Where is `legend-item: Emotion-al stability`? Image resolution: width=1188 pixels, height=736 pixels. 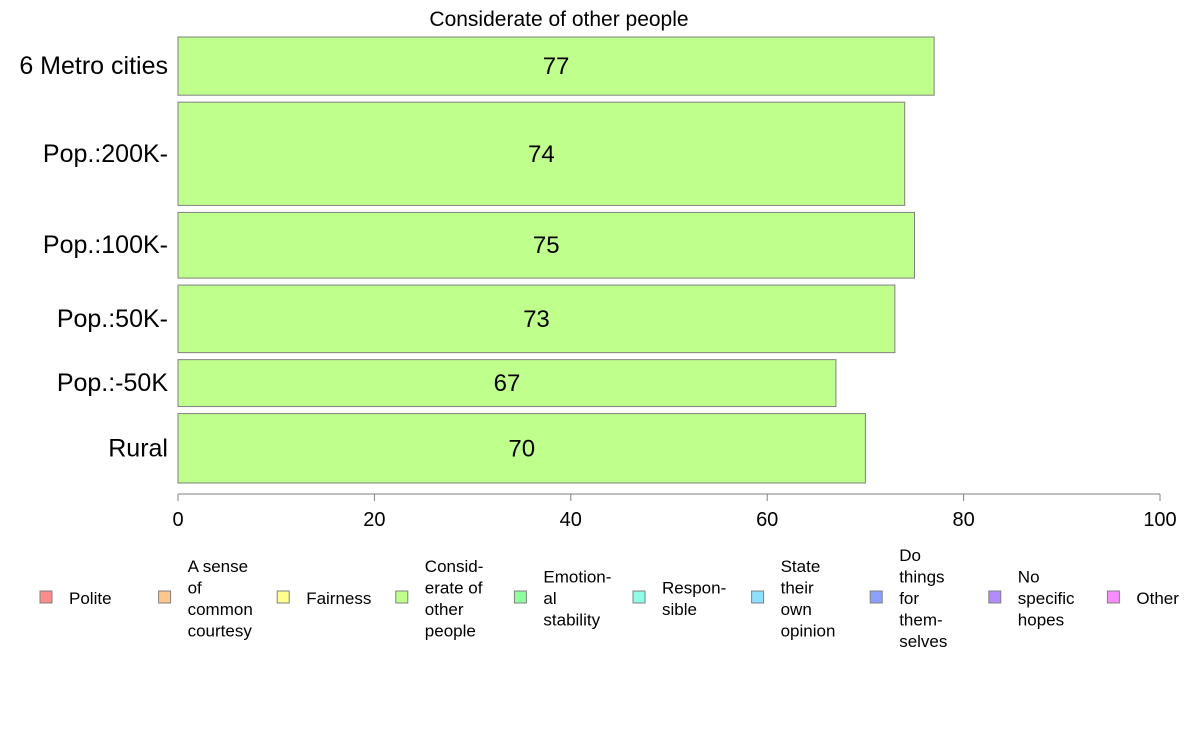
legend-item: Emotion-al stability is located at coordinates (562, 599).